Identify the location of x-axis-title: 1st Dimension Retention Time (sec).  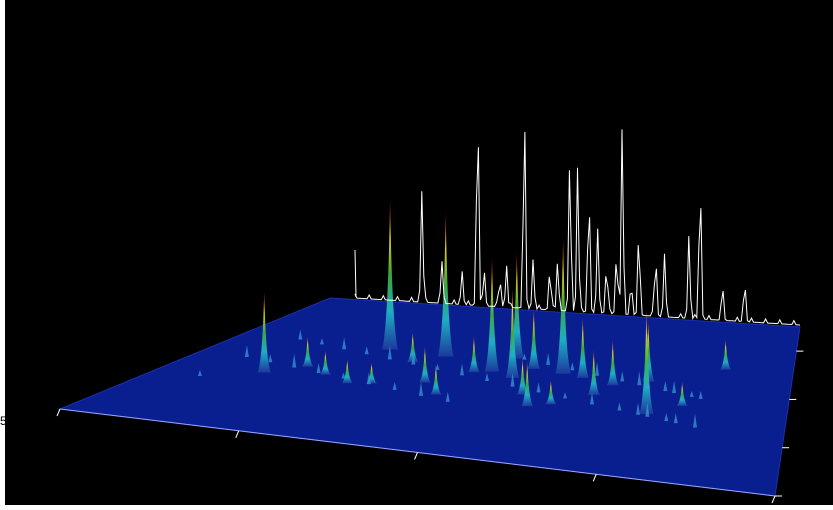
(239, 476).